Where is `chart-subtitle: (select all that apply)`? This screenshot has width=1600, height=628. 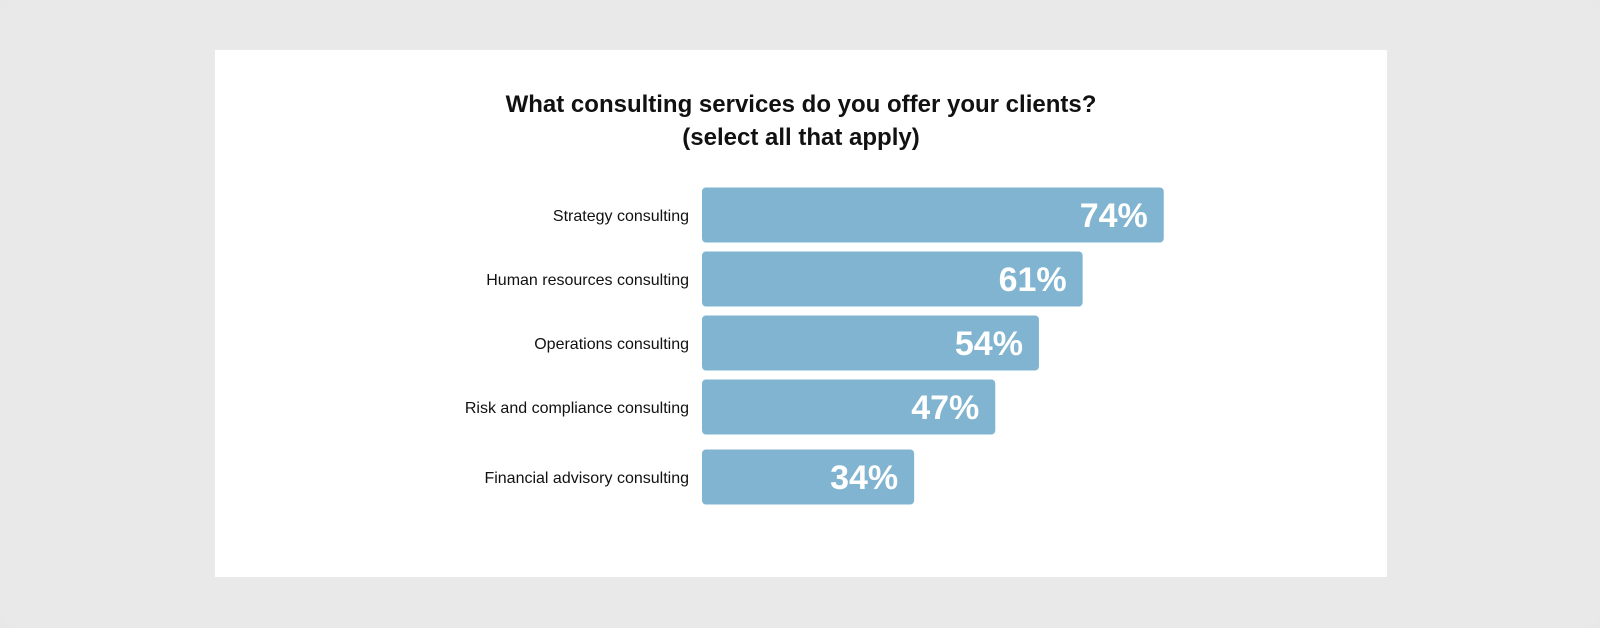
chart-subtitle: (select all that apply) is located at coordinates (801, 137).